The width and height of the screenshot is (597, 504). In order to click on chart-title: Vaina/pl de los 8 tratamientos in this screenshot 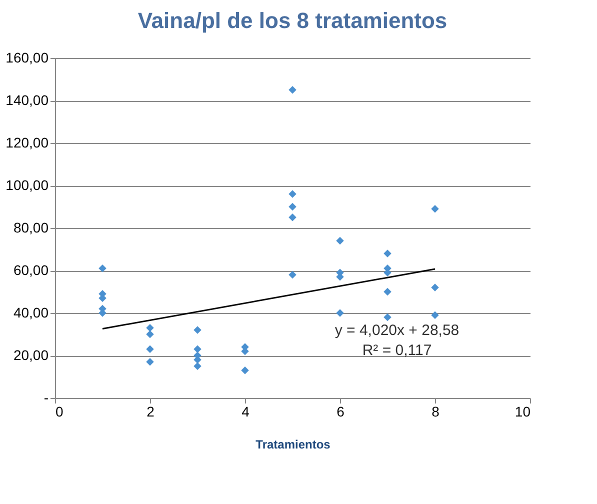, I will do `click(293, 20)`.